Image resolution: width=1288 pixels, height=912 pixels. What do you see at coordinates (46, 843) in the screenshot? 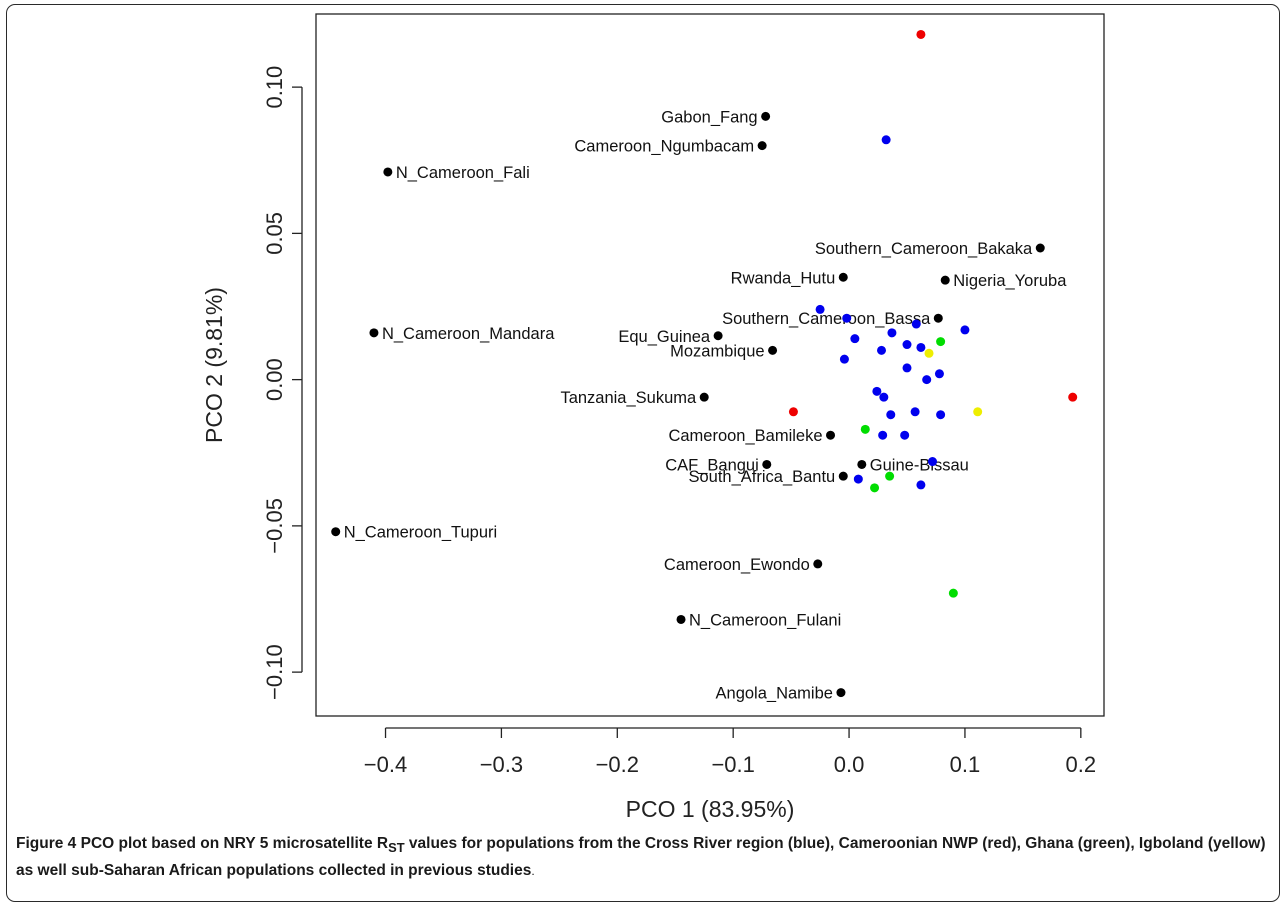
I see `figure-label: Figure 4` at bounding box center [46, 843].